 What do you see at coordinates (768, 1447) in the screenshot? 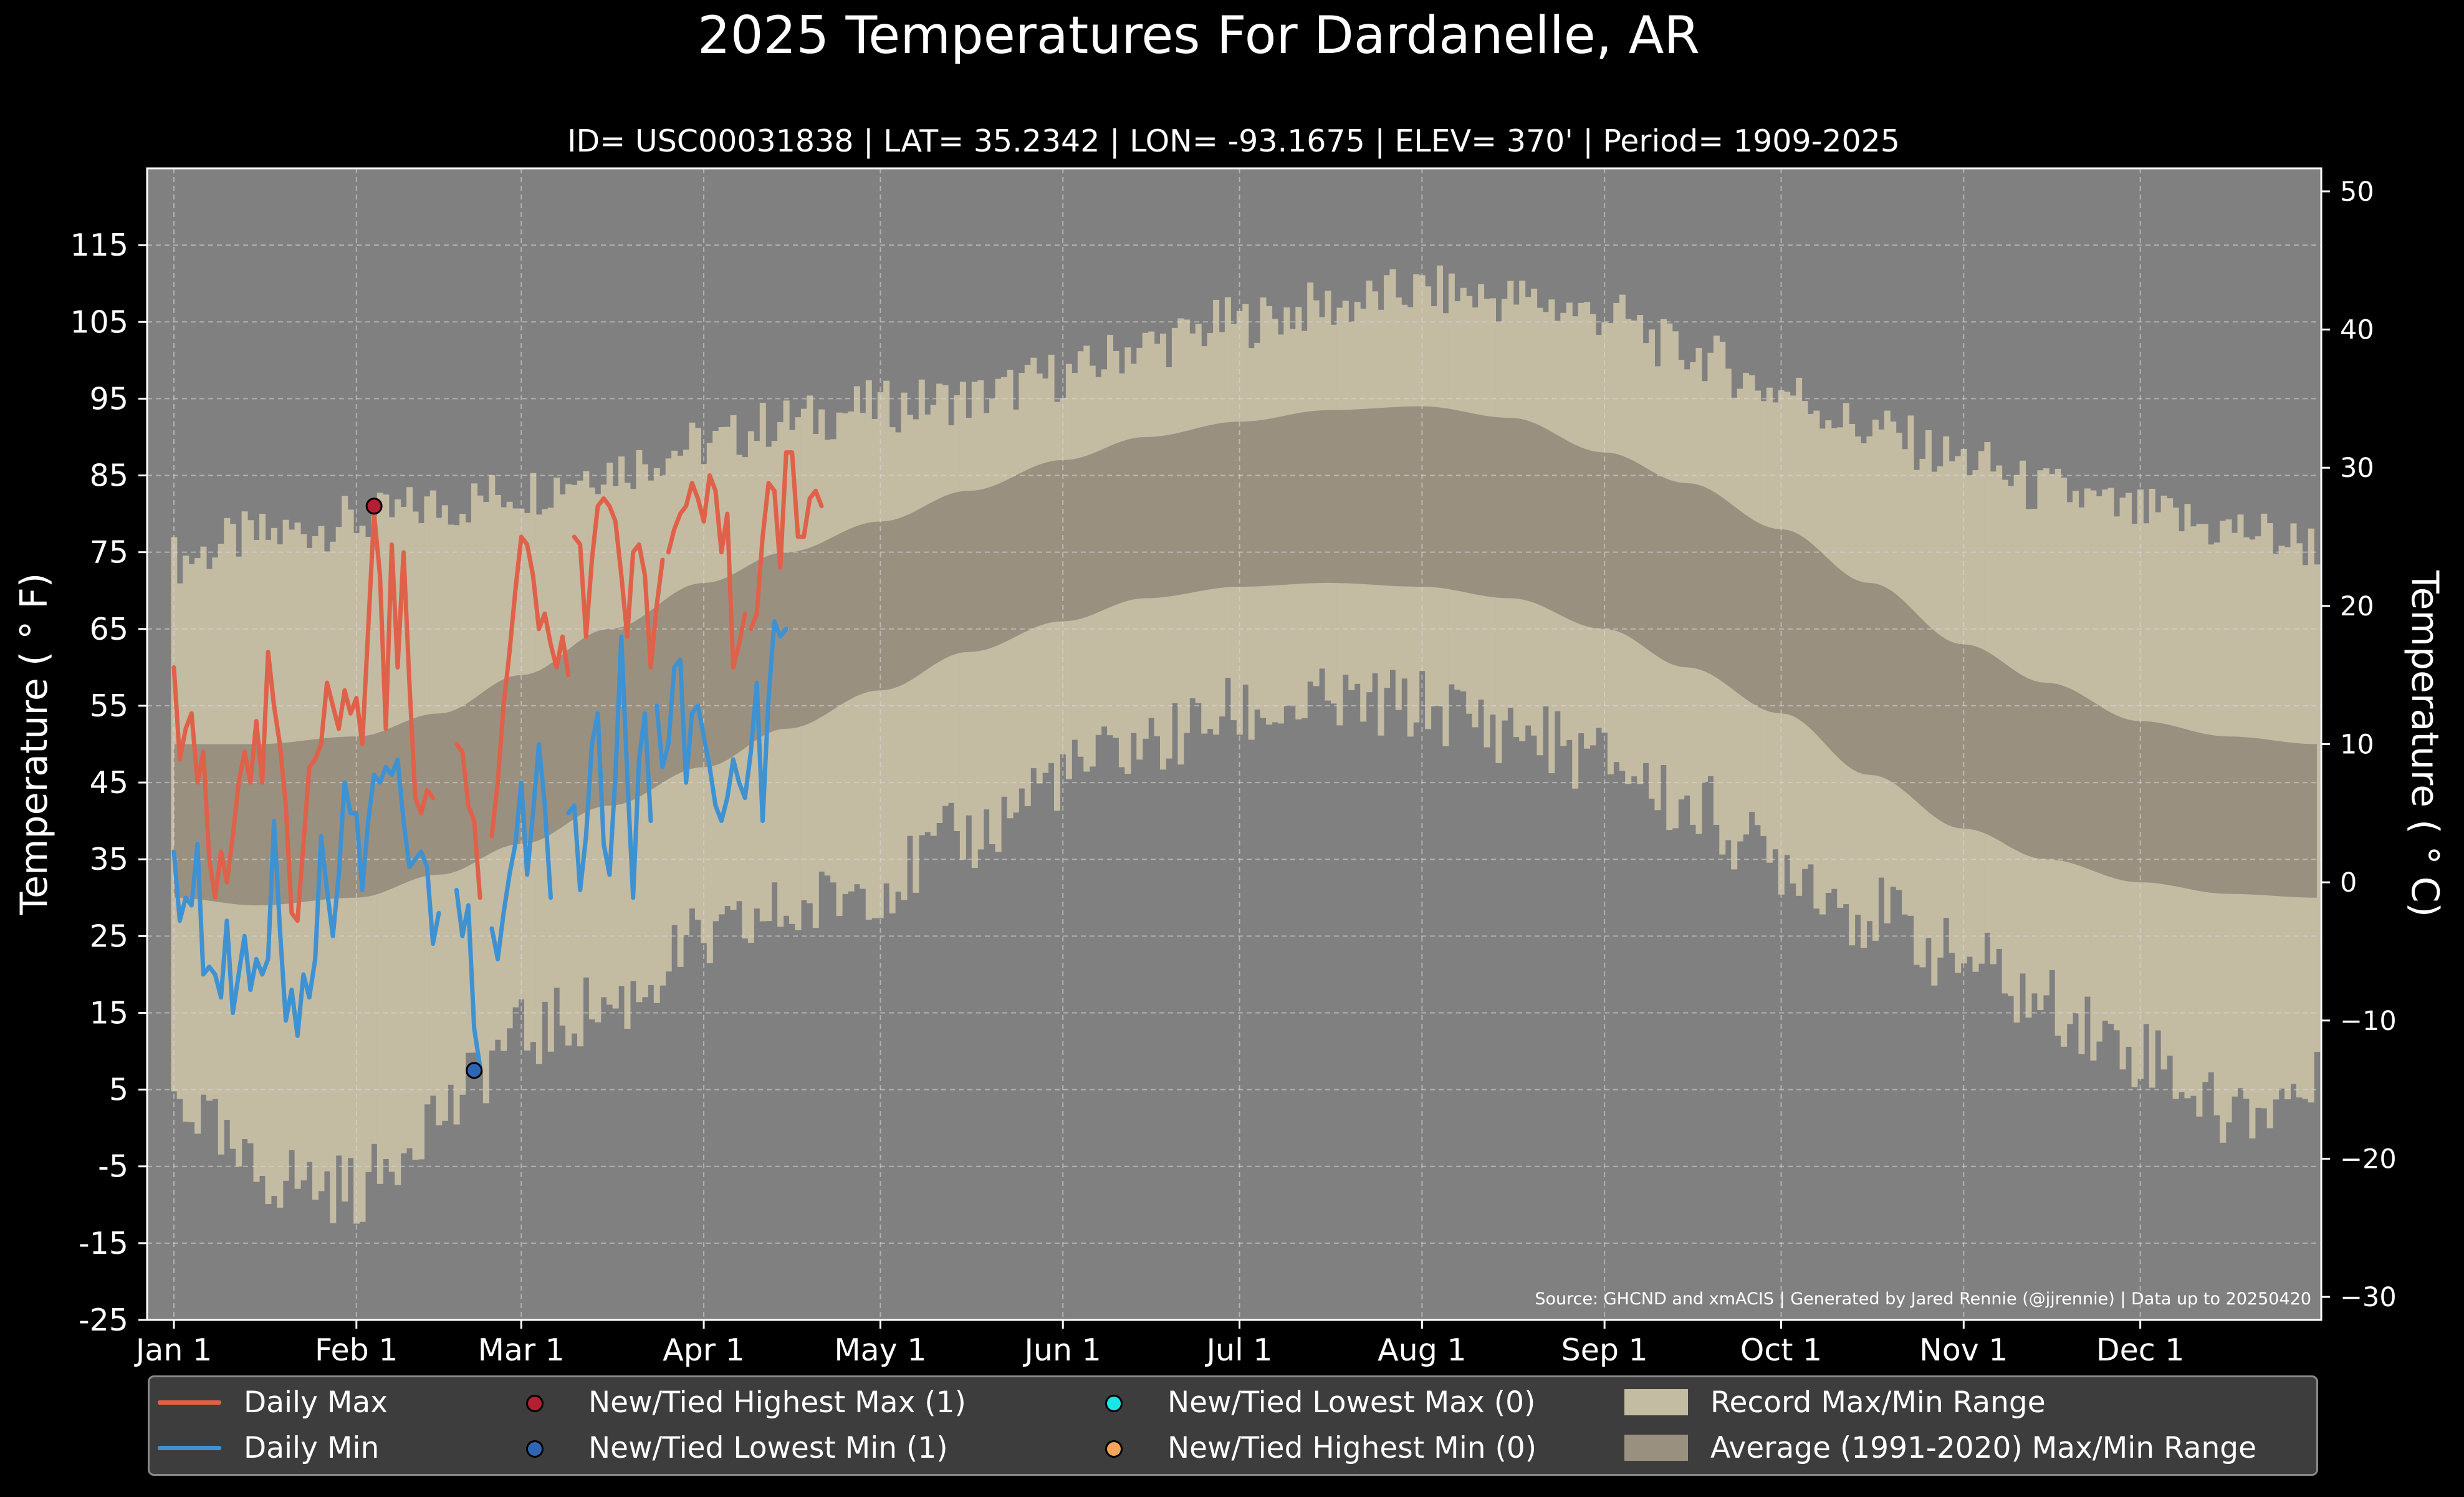
I see `legend-label: New/Tied Lowest Min (1)` at bounding box center [768, 1447].